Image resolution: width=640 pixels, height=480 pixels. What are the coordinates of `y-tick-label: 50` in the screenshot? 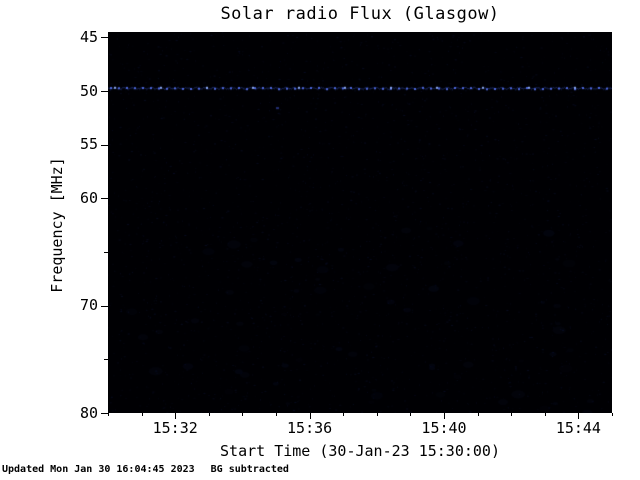 It's located at (88, 90).